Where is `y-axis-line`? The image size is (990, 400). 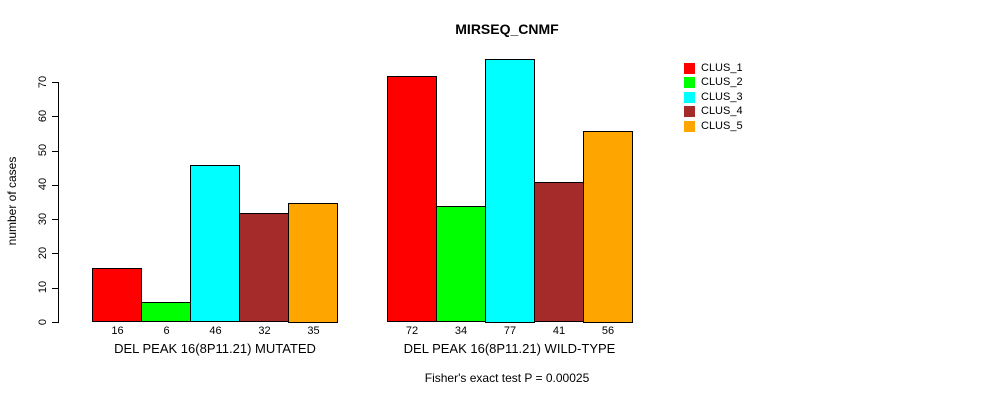 y-axis-line is located at coordinates (58, 202).